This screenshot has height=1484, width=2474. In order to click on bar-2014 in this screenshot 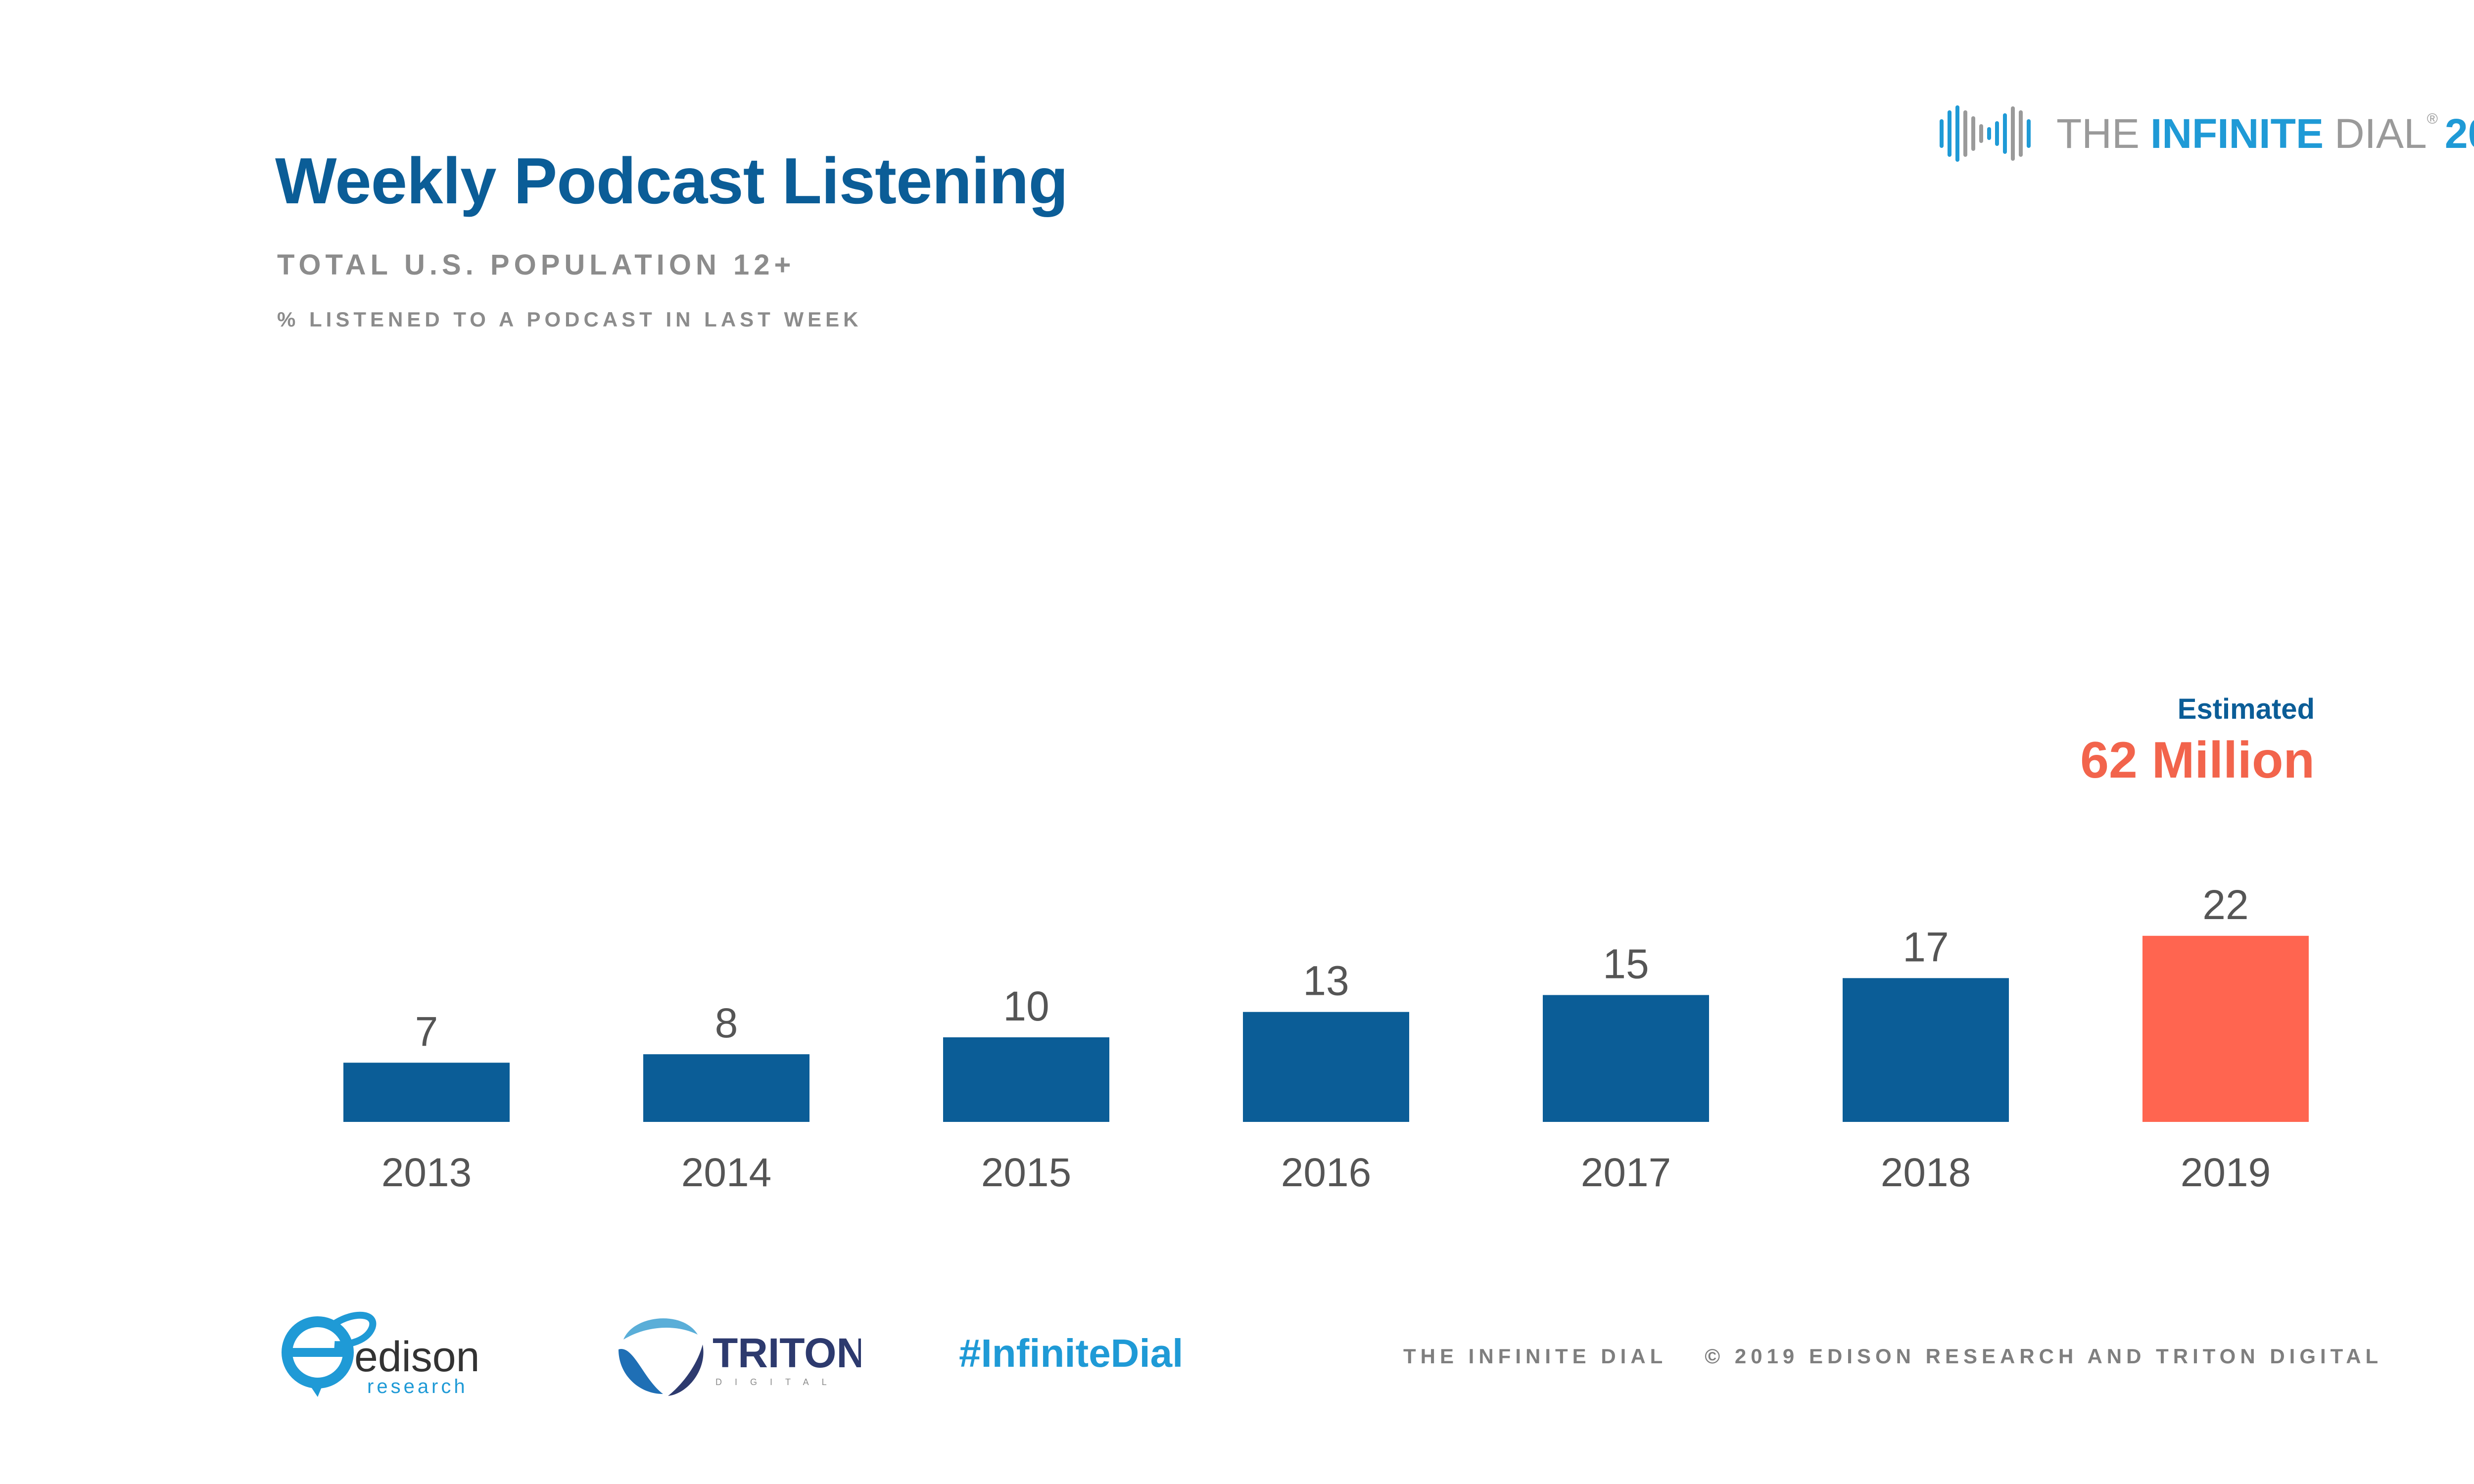, I will do `click(726, 1088)`.